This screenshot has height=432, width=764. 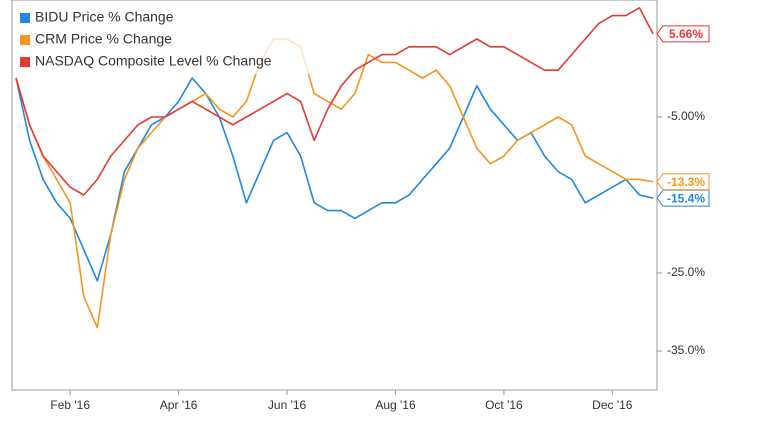 I want to click on end-label-text: -13.3%, so click(x=686, y=182).